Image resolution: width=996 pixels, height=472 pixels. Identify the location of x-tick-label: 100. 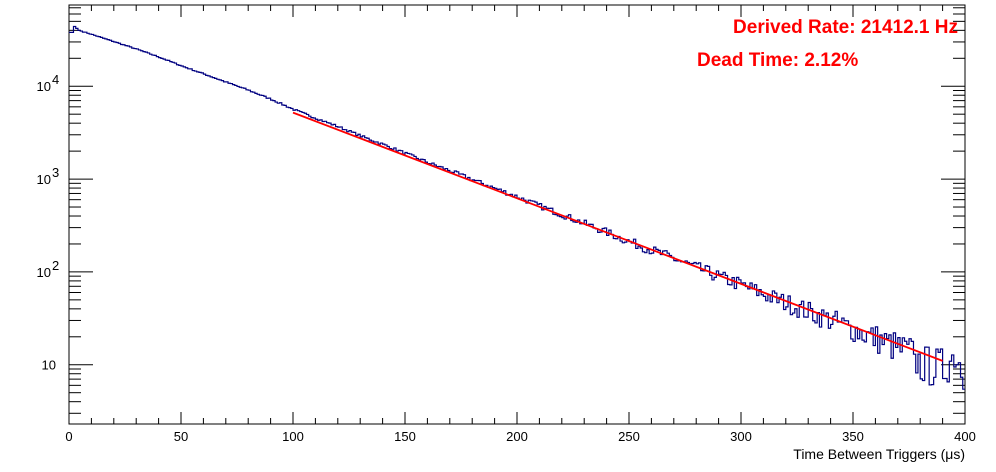
(293, 436).